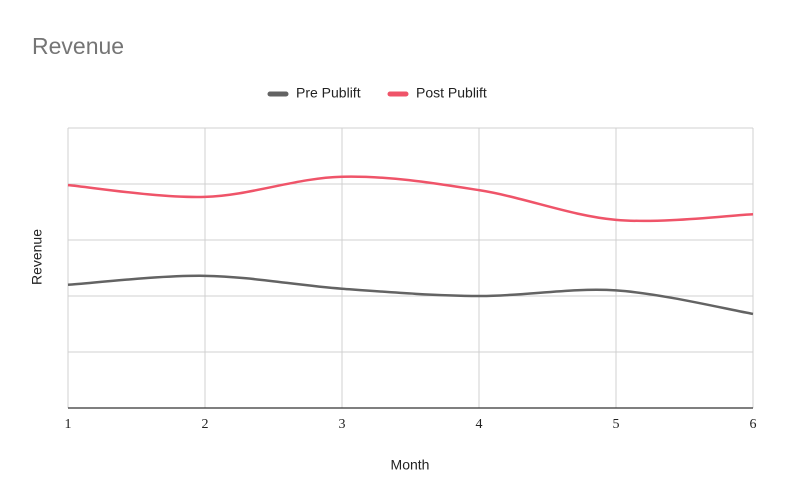  Describe the element at coordinates (68, 424) in the screenshot. I see `x-tick-label: 1` at that location.